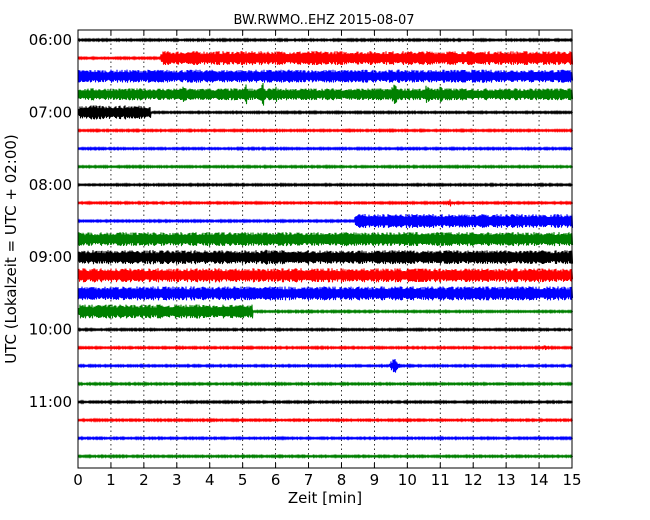 The width and height of the screenshot is (650, 520). Describe the element at coordinates (325, 498) in the screenshot. I see `x-axis-label: Zeit [min]` at that location.